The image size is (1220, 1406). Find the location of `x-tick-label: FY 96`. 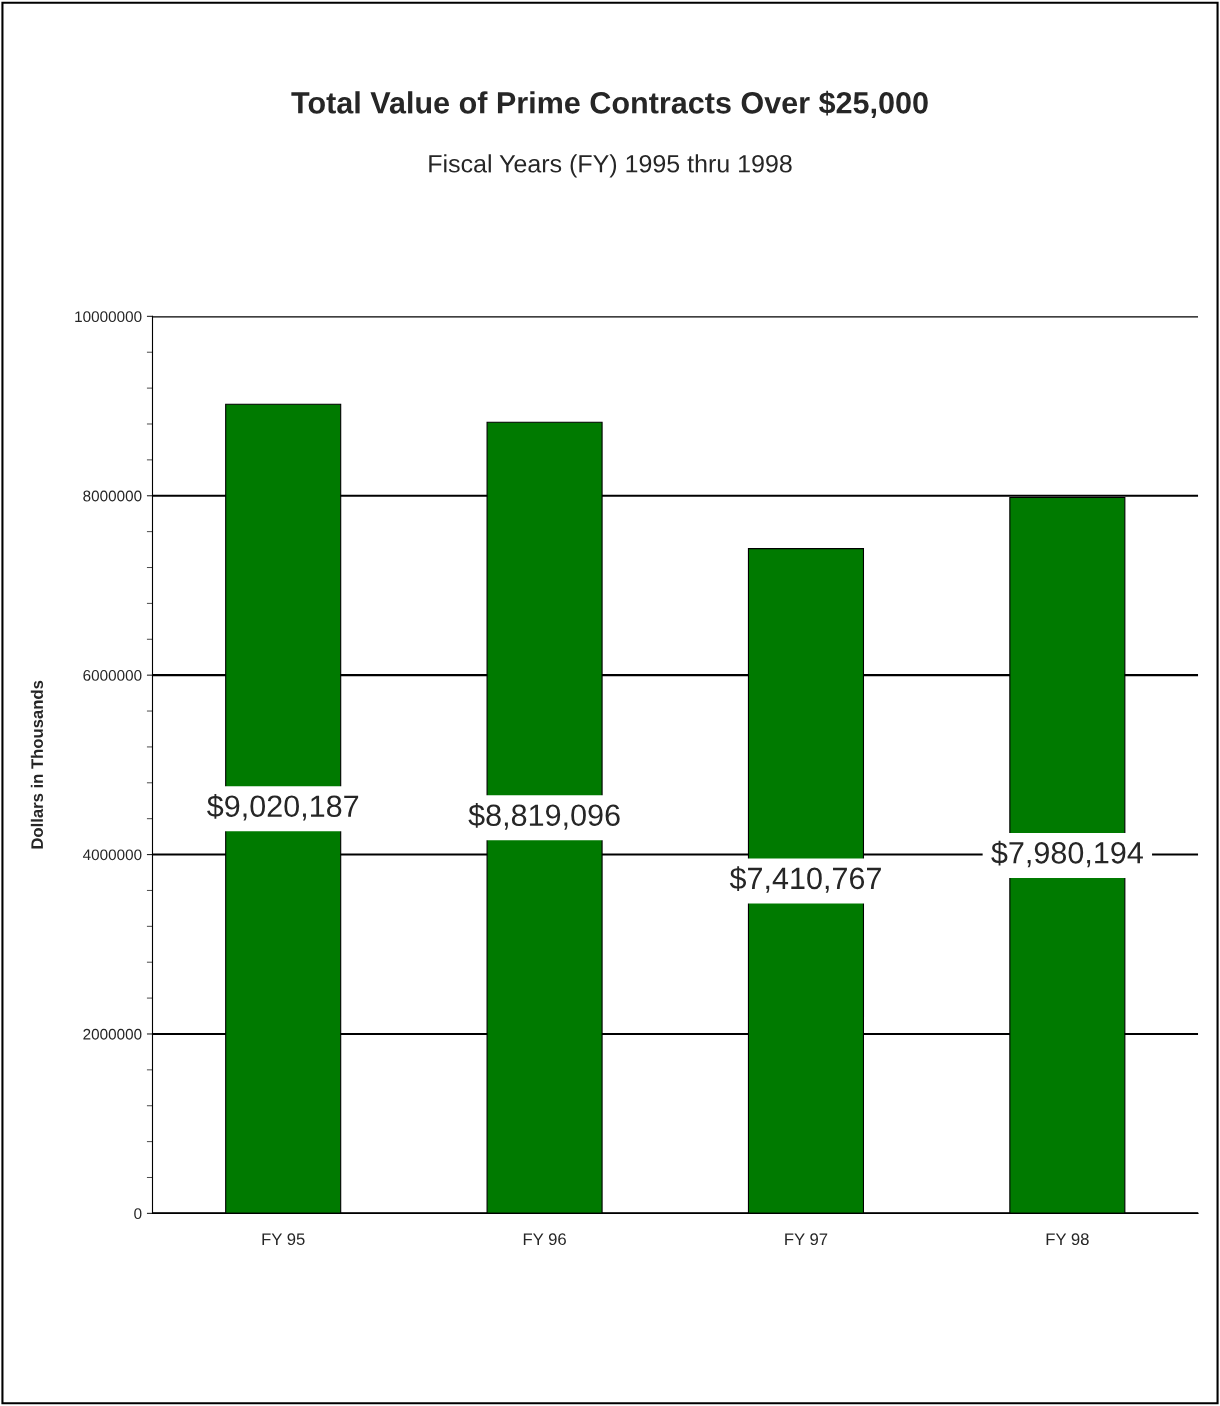

x-tick-label: FY 96 is located at coordinates (544, 1239).